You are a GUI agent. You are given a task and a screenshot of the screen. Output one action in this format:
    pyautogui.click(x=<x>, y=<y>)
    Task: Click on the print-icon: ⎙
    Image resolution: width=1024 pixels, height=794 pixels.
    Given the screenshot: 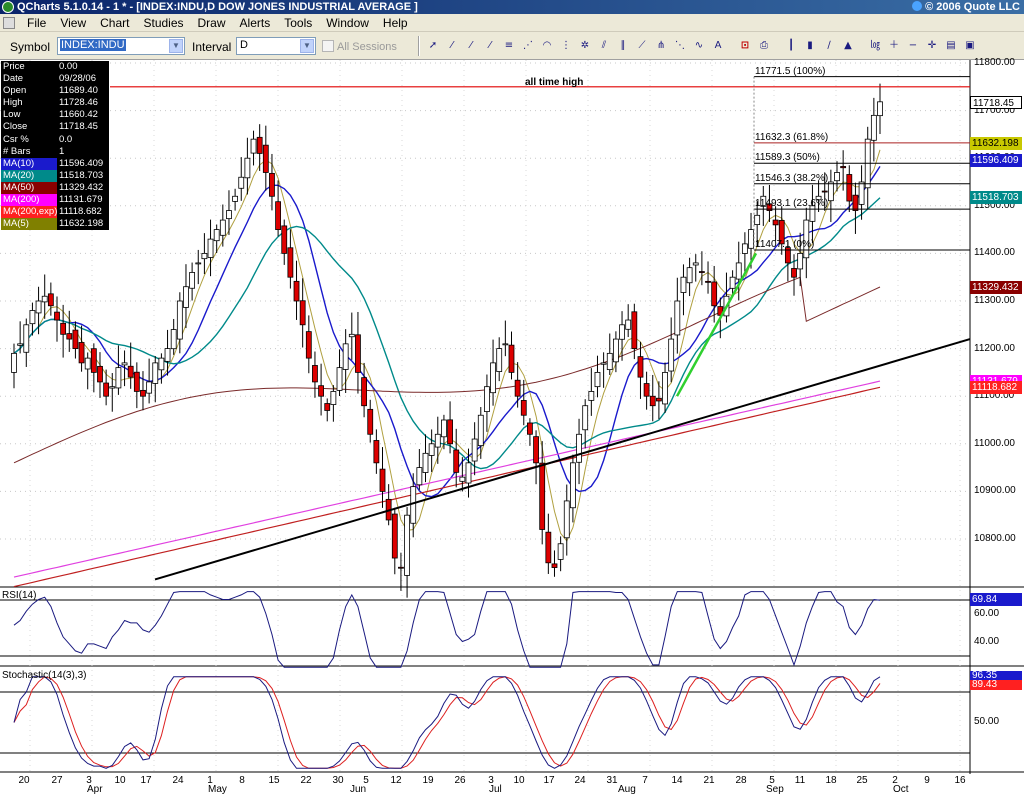 What is the action you would take?
    pyautogui.click(x=764, y=45)
    